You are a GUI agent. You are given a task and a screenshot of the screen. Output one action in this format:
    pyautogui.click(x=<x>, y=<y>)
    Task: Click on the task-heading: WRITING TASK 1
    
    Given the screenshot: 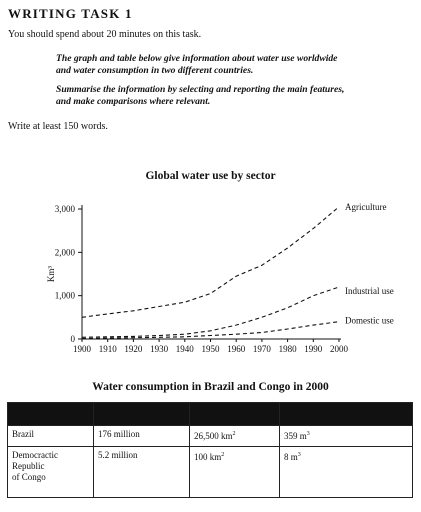 What is the action you would take?
    pyautogui.click(x=70, y=13)
    